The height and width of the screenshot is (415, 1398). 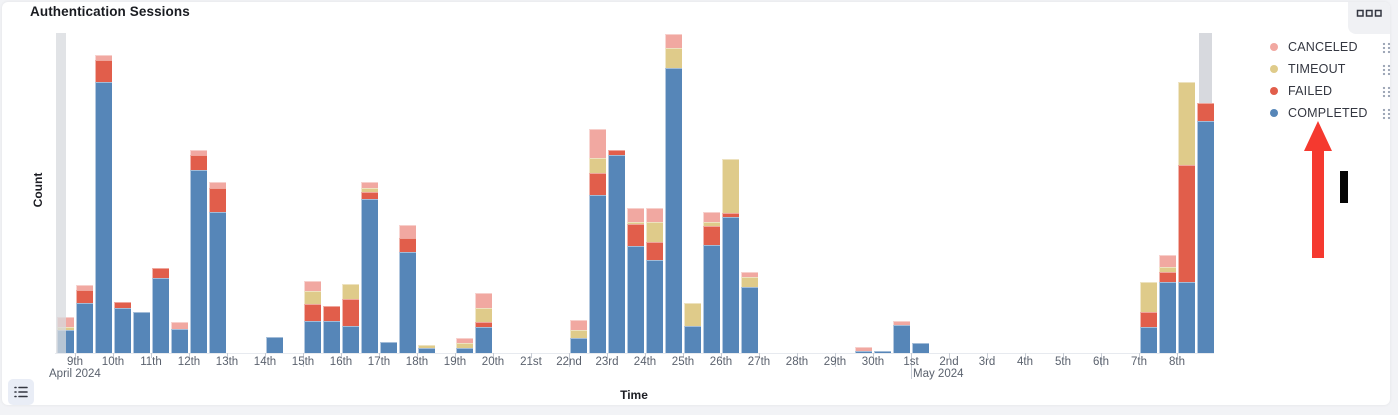 I want to click on legend-item-canceled: CANCELED, so click(x=1314, y=47).